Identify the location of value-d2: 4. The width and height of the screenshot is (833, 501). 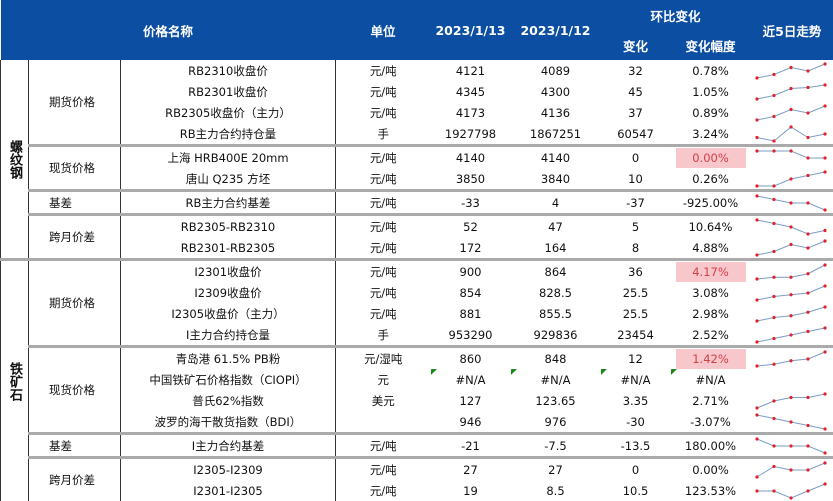
(556, 203).